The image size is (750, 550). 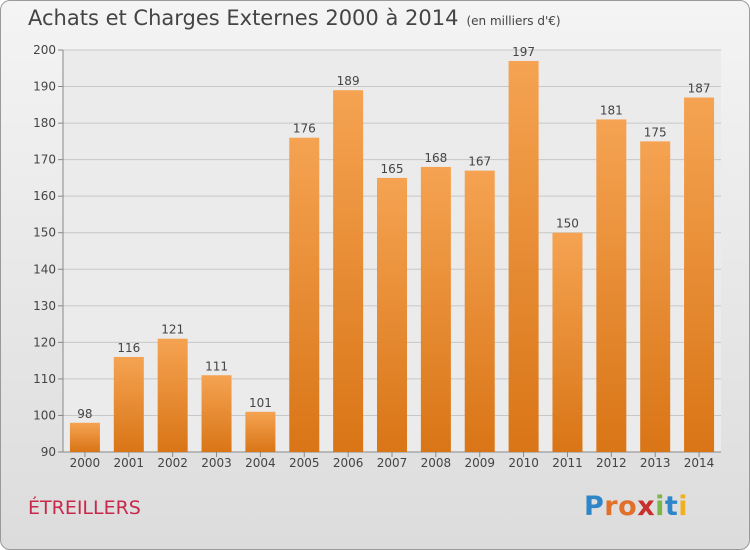 What do you see at coordinates (611, 463) in the screenshot?
I see `x-tick-label: 2012` at bounding box center [611, 463].